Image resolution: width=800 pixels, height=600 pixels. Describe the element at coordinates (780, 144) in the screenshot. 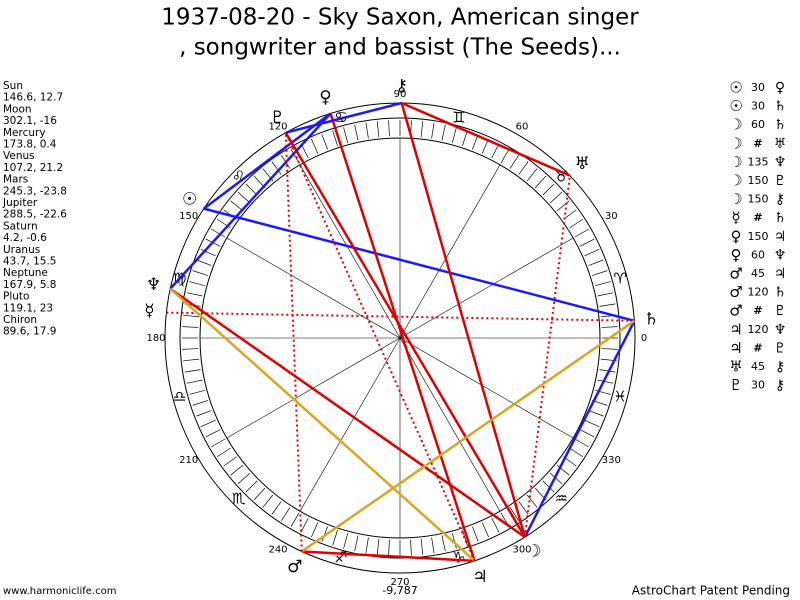

I see `aspect-planet: ♅` at that location.